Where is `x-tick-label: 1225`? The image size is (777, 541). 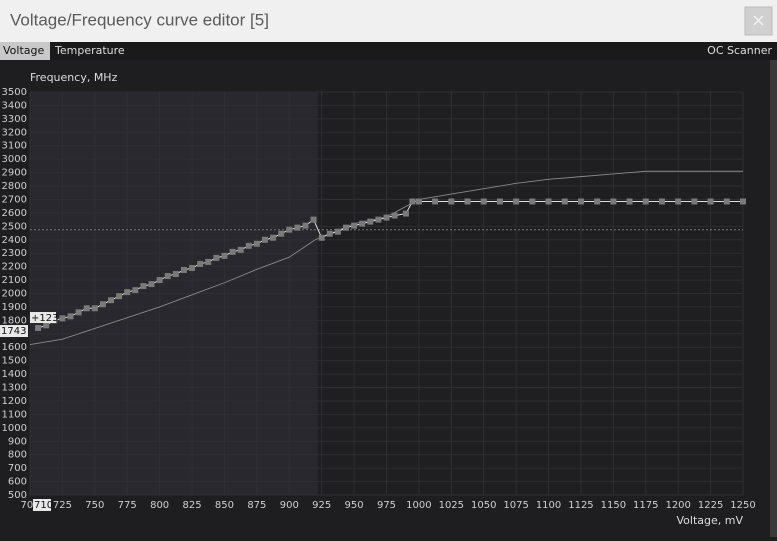 x-tick-label: 1225 is located at coordinates (710, 505).